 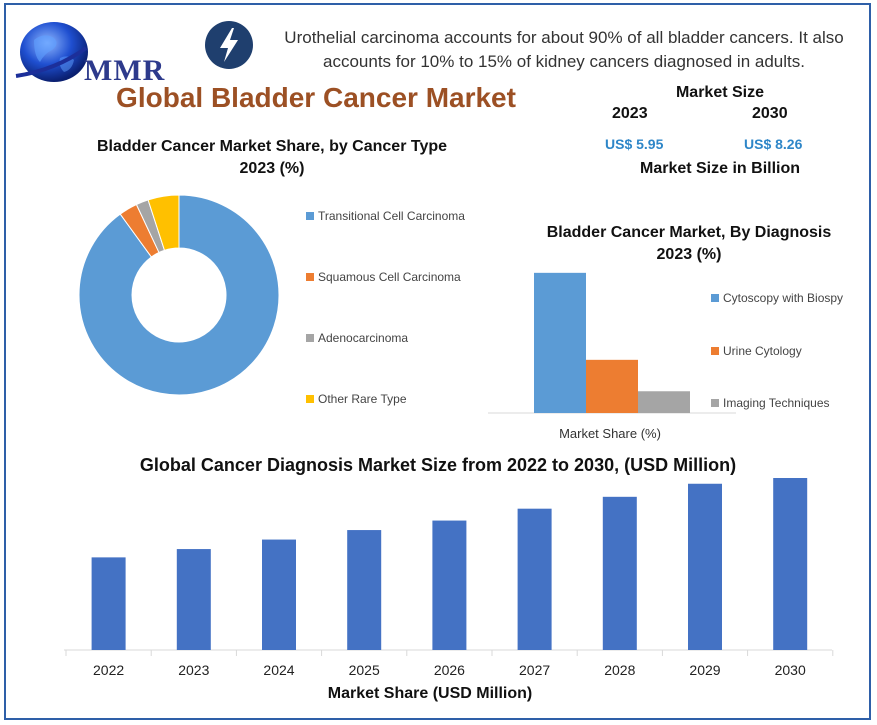 I want to click on donut-legend-item: Transitional Cell Carcinoma, so click(x=385, y=216).